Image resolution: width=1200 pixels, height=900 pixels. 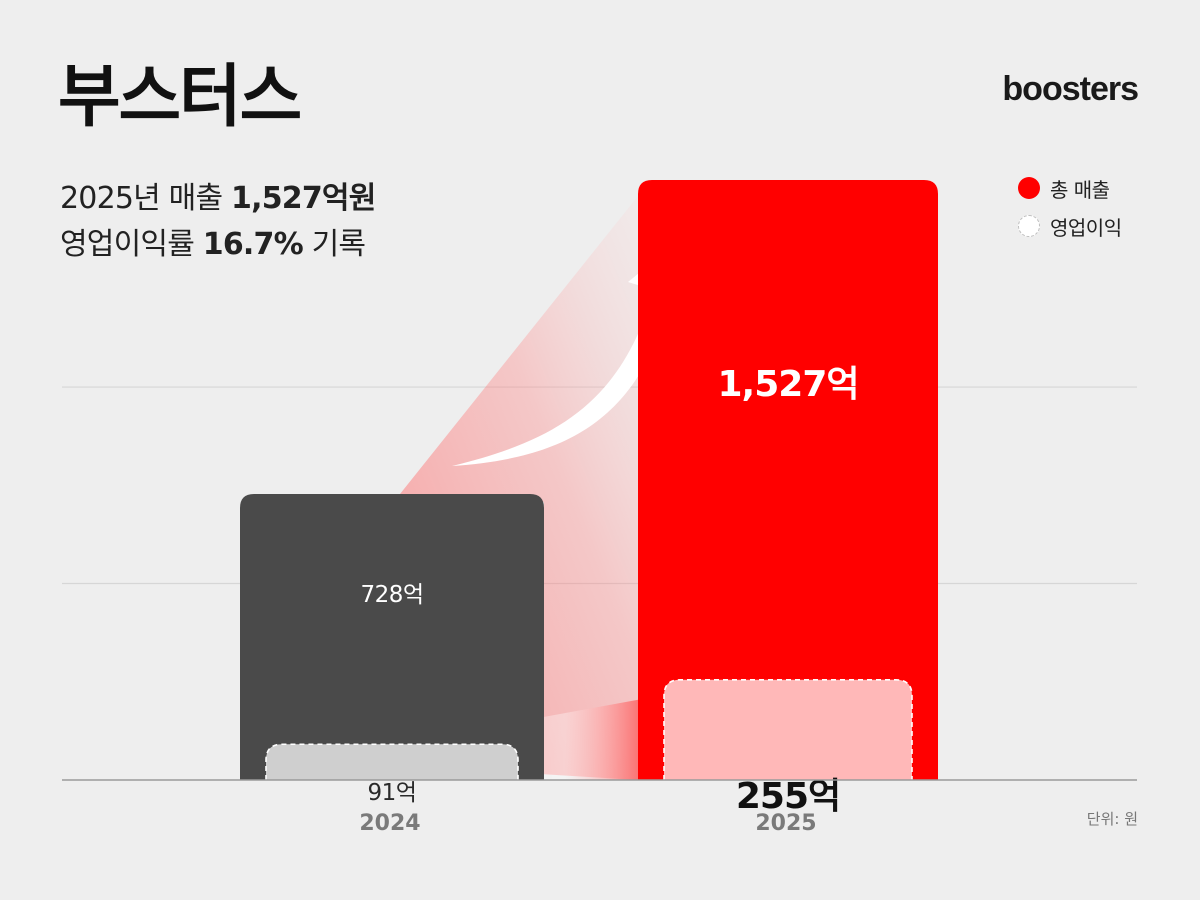 I want to click on brand-logo: boosters, so click(x=1070, y=89).